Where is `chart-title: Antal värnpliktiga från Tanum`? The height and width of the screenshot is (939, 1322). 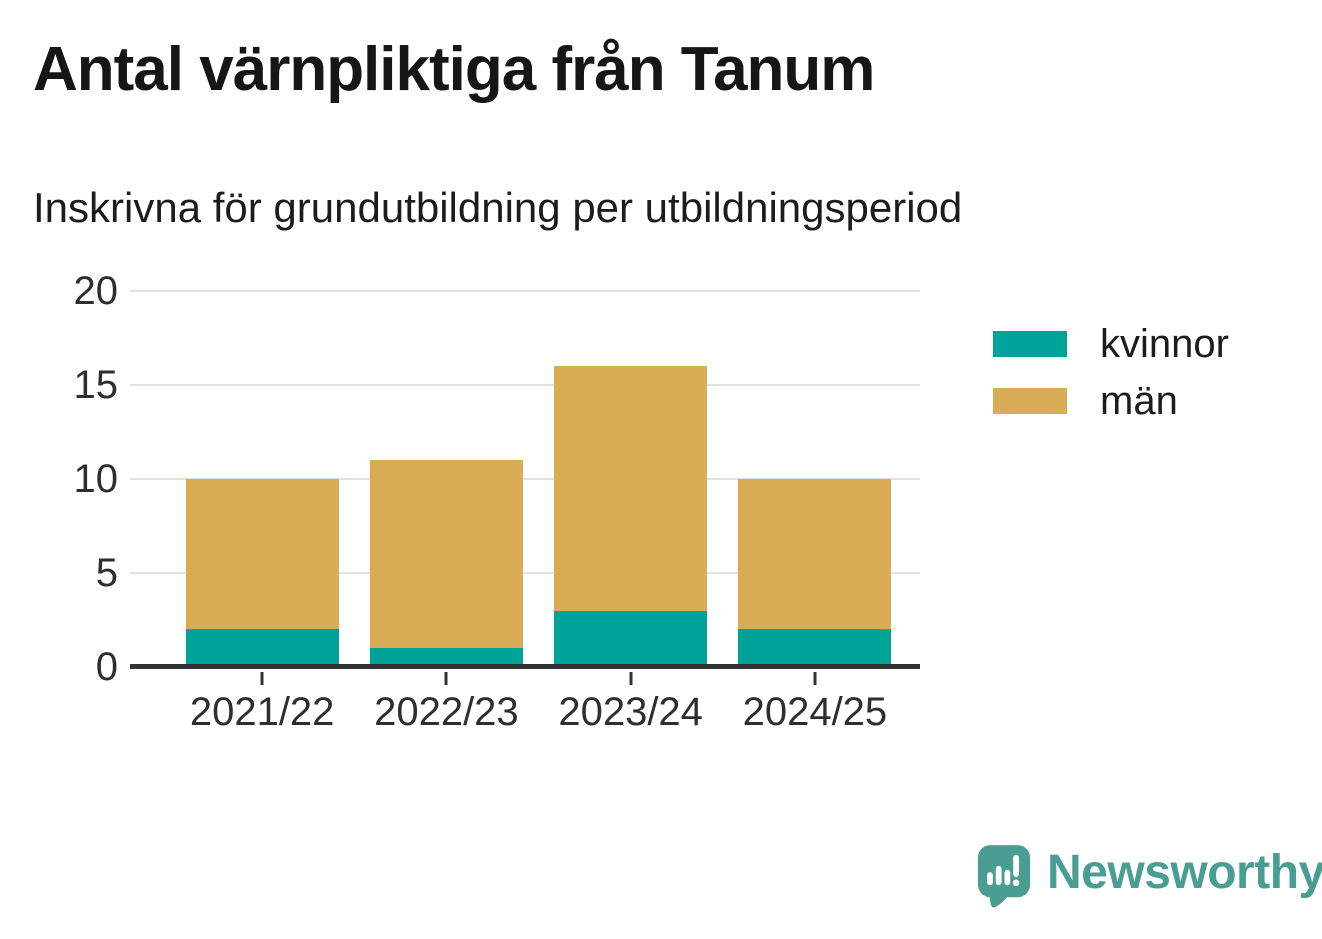
chart-title: Antal värnpliktiga från Tanum is located at coordinates (454, 69).